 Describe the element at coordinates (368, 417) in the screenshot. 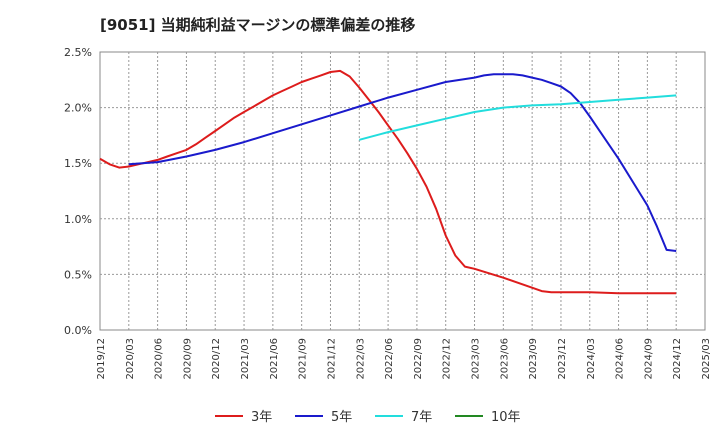

I see `legend: 3年 5年 7年 10年` at that location.